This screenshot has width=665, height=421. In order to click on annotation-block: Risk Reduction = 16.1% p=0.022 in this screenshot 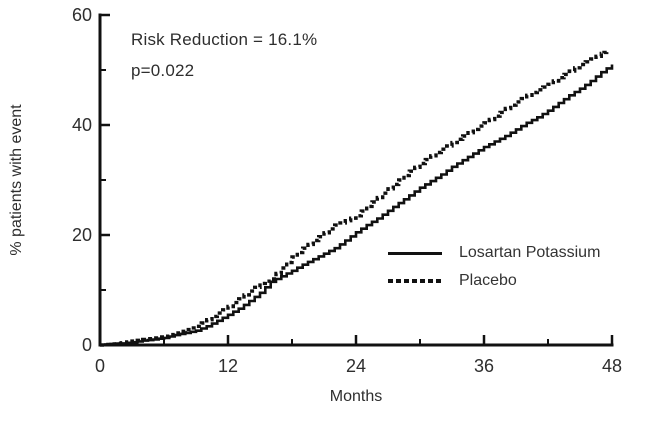, I will do `click(224, 55)`.